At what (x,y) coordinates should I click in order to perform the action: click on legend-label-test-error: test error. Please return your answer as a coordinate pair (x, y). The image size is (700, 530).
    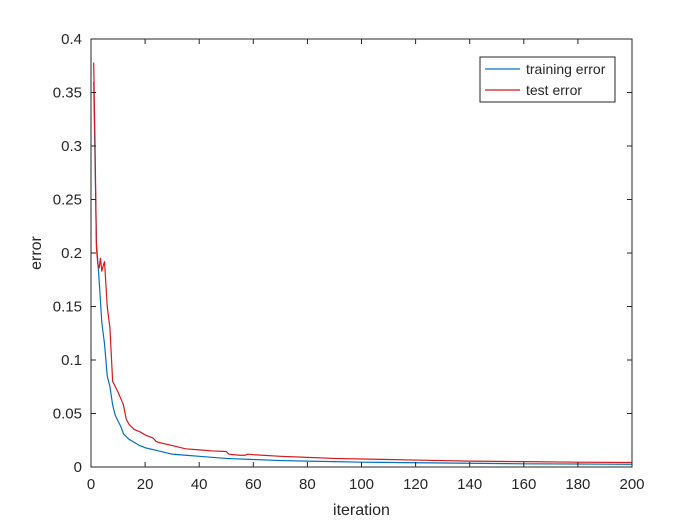
    Looking at the image, I should click on (554, 90).